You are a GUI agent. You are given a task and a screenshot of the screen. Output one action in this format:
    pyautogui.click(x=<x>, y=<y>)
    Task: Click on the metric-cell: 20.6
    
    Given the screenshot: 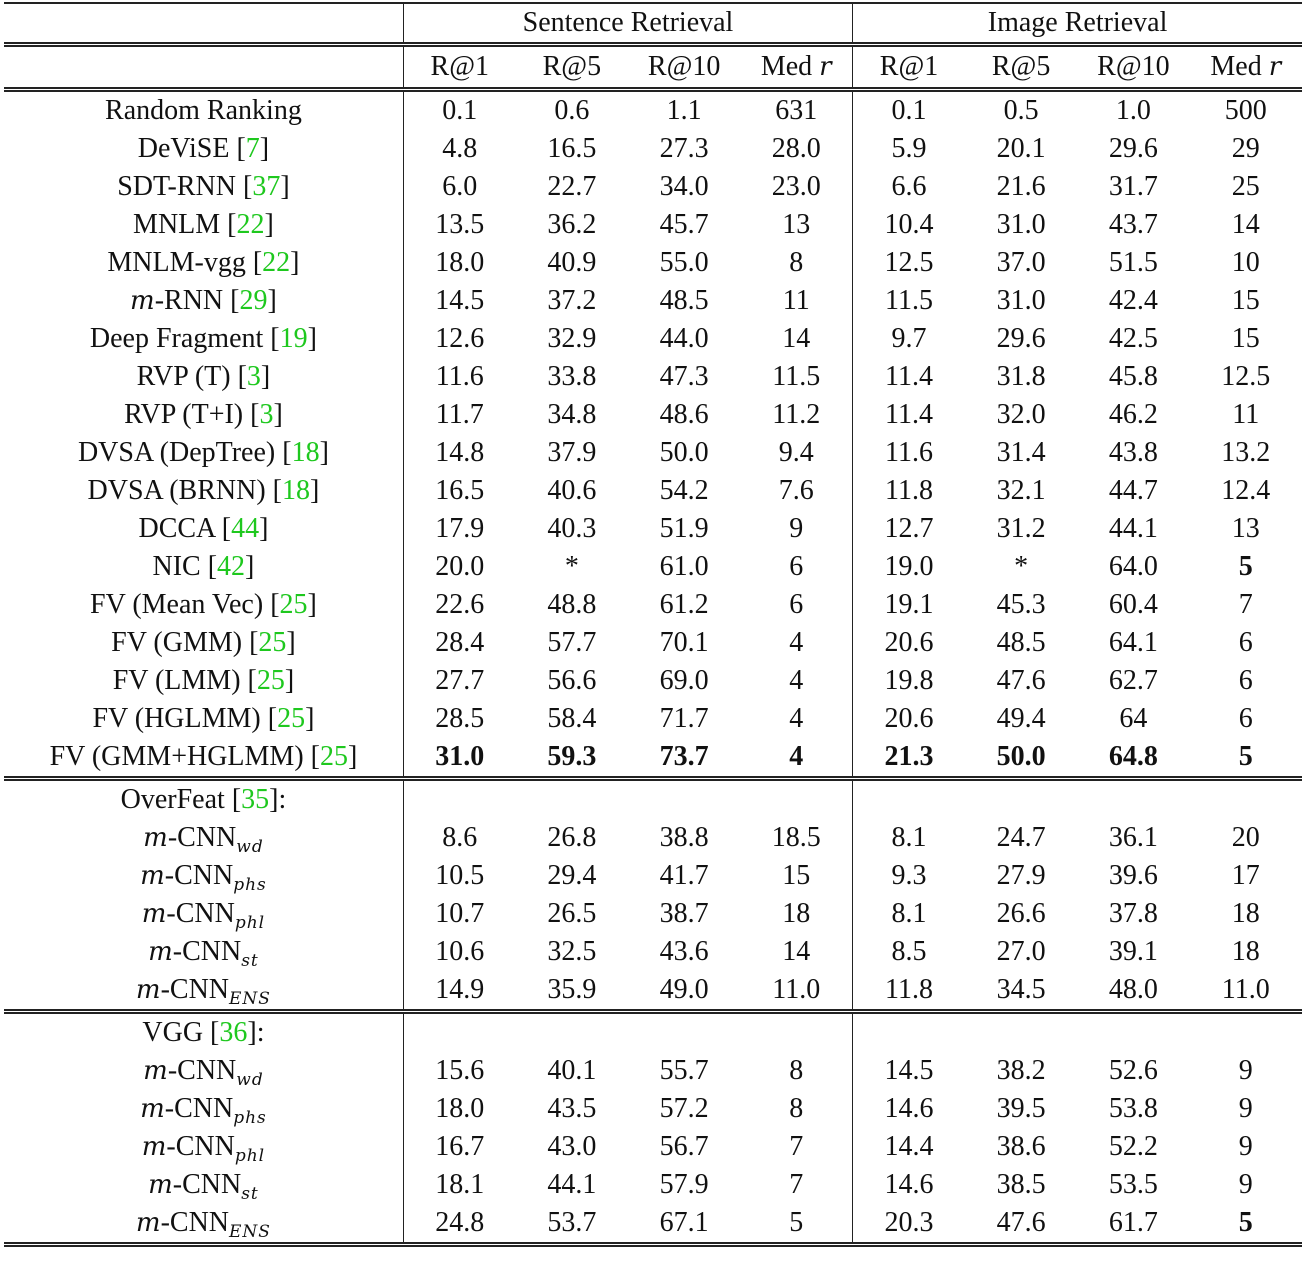 What is the action you would take?
    pyautogui.click(x=908, y=719)
    